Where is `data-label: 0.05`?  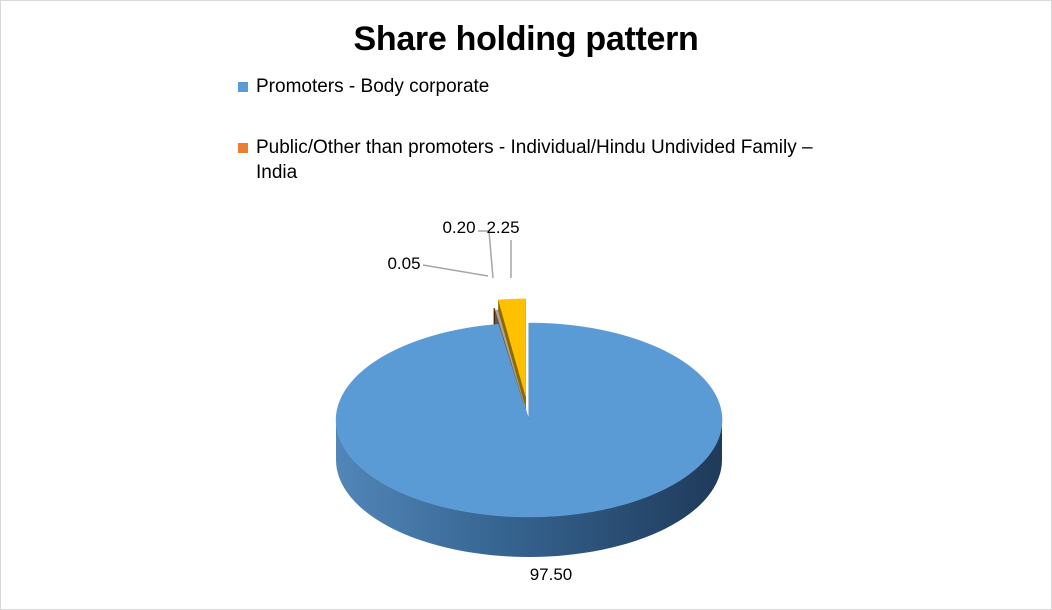
data-label: 0.05 is located at coordinates (403, 263).